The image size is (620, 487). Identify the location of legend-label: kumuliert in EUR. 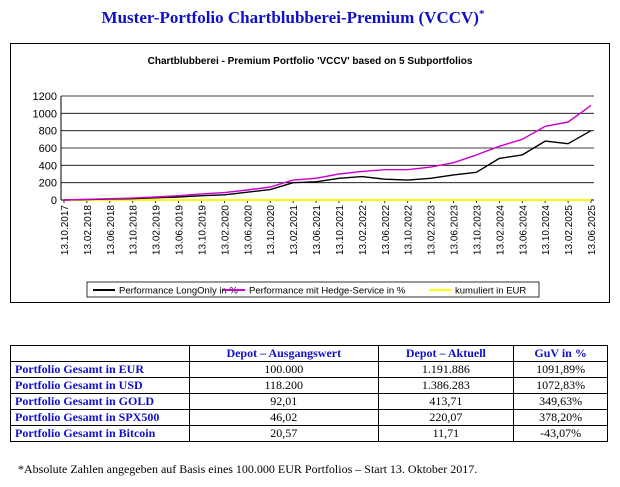
(490, 291).